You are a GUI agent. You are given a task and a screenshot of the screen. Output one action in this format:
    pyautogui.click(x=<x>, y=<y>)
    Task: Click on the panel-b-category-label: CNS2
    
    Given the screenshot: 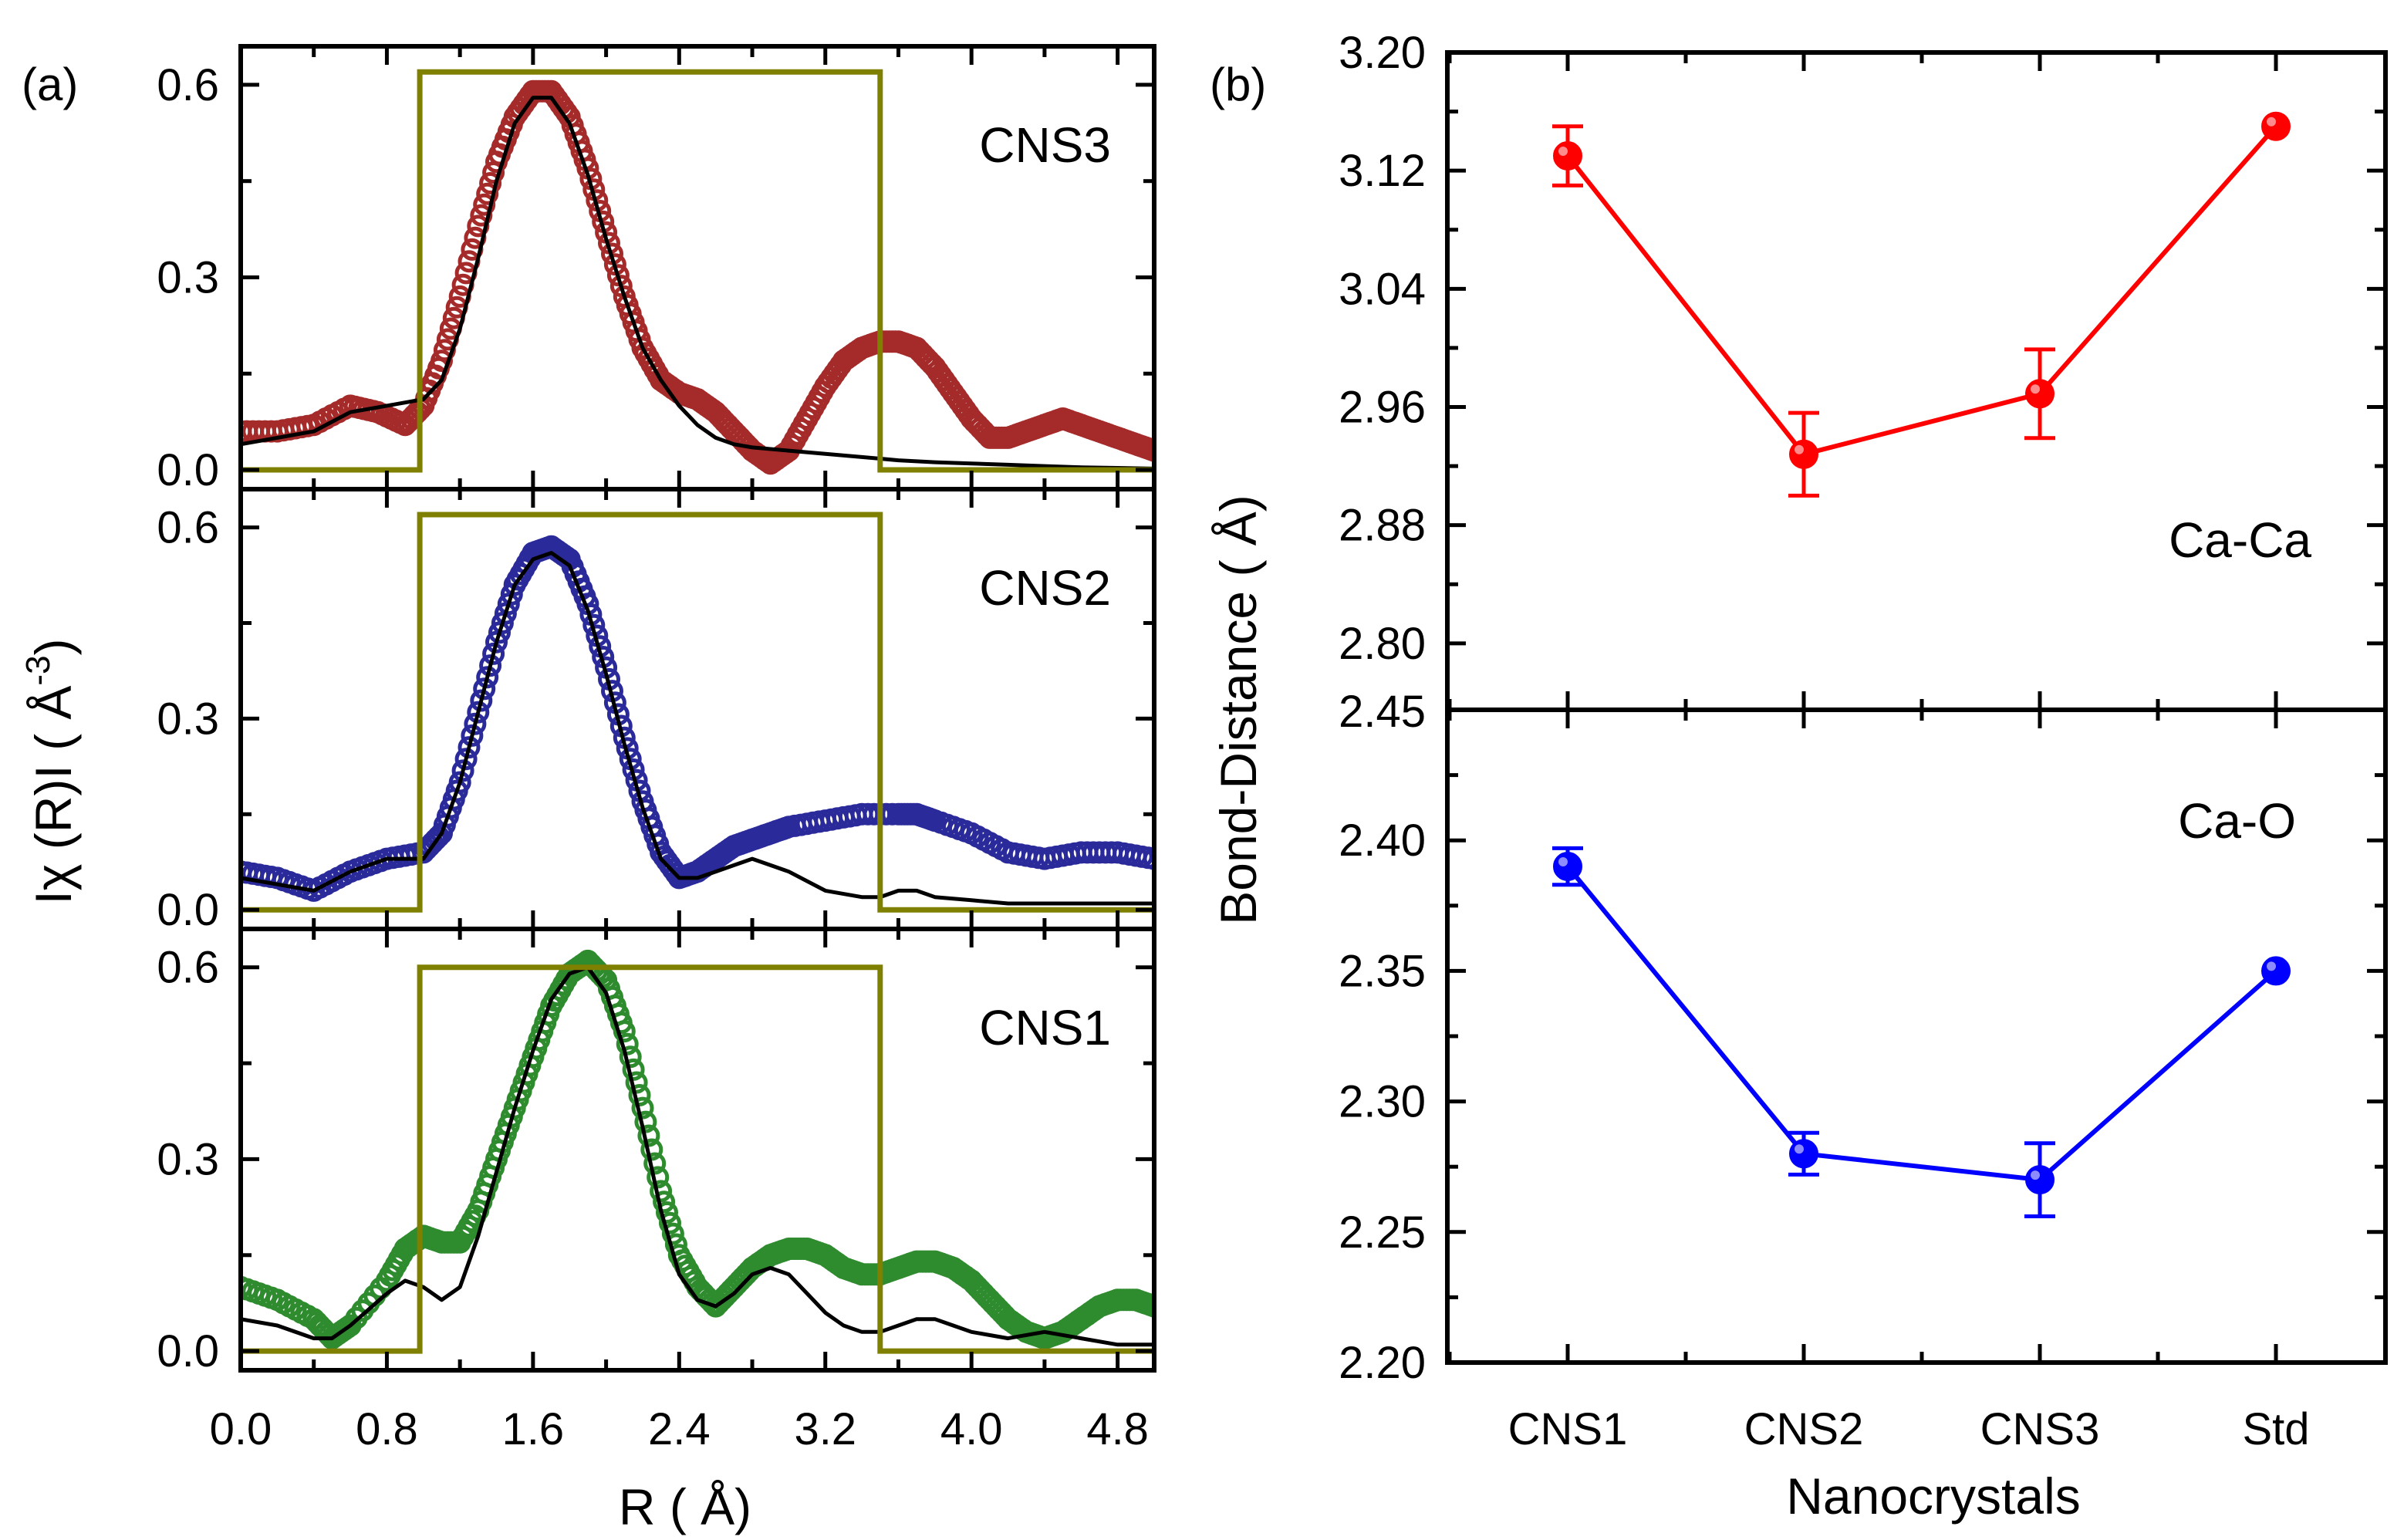 What is the action you would take?
    pyautogui.click(x=1804, y=1429)
    